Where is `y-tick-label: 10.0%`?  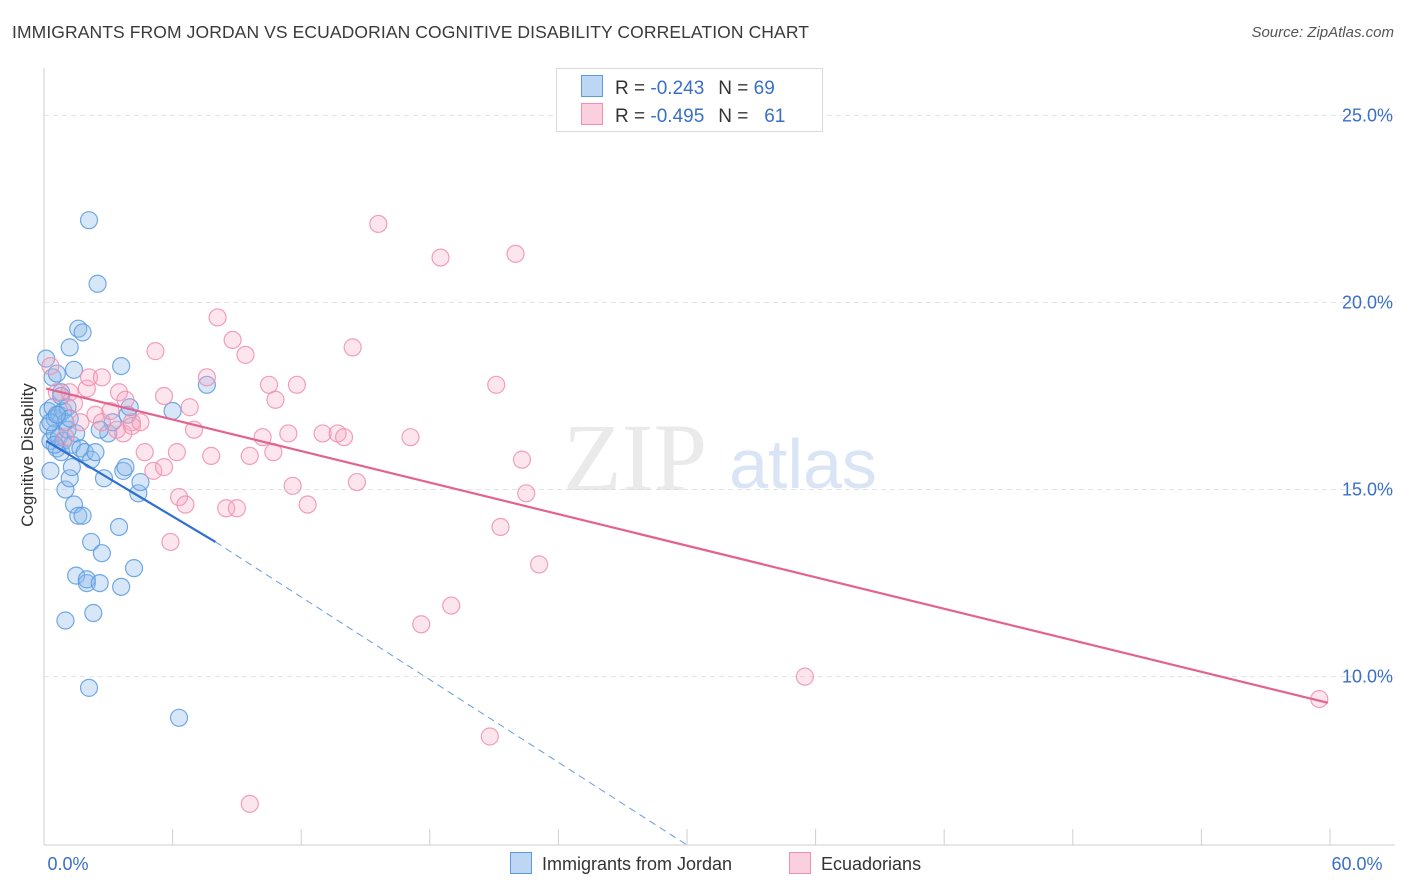 y-tick-label: 10.0% is located at coordinates (1367, 677).